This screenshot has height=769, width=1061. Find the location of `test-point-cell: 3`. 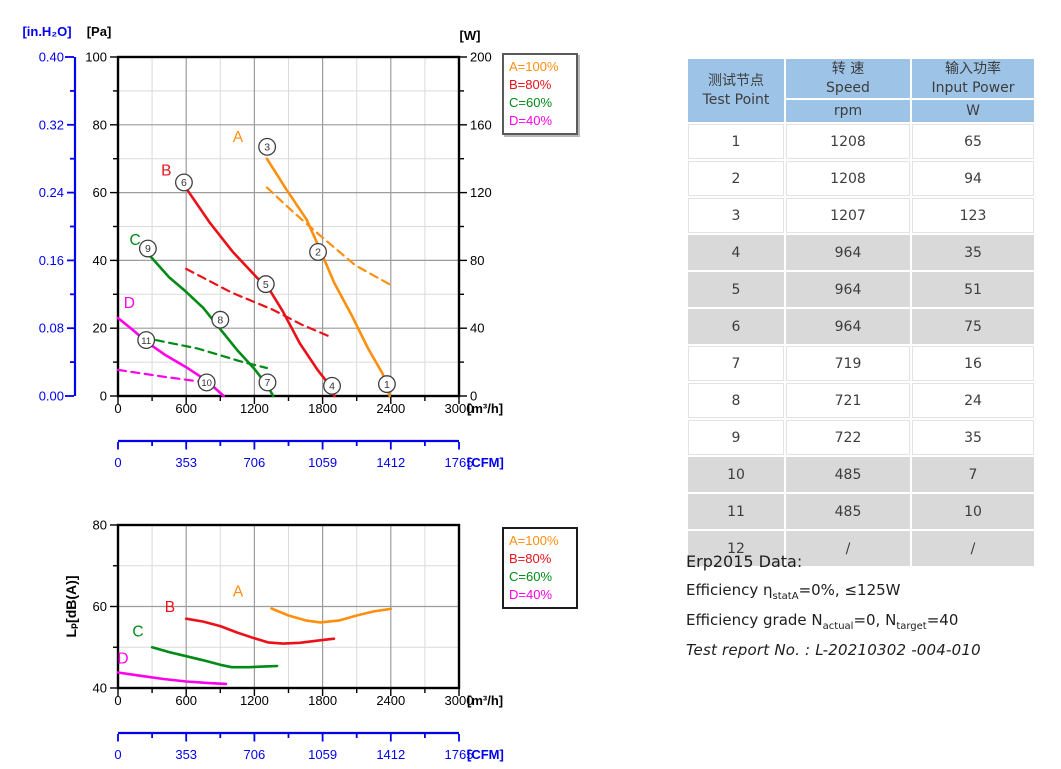

test-point-cell: 3 is located at coordinates (736, 215).